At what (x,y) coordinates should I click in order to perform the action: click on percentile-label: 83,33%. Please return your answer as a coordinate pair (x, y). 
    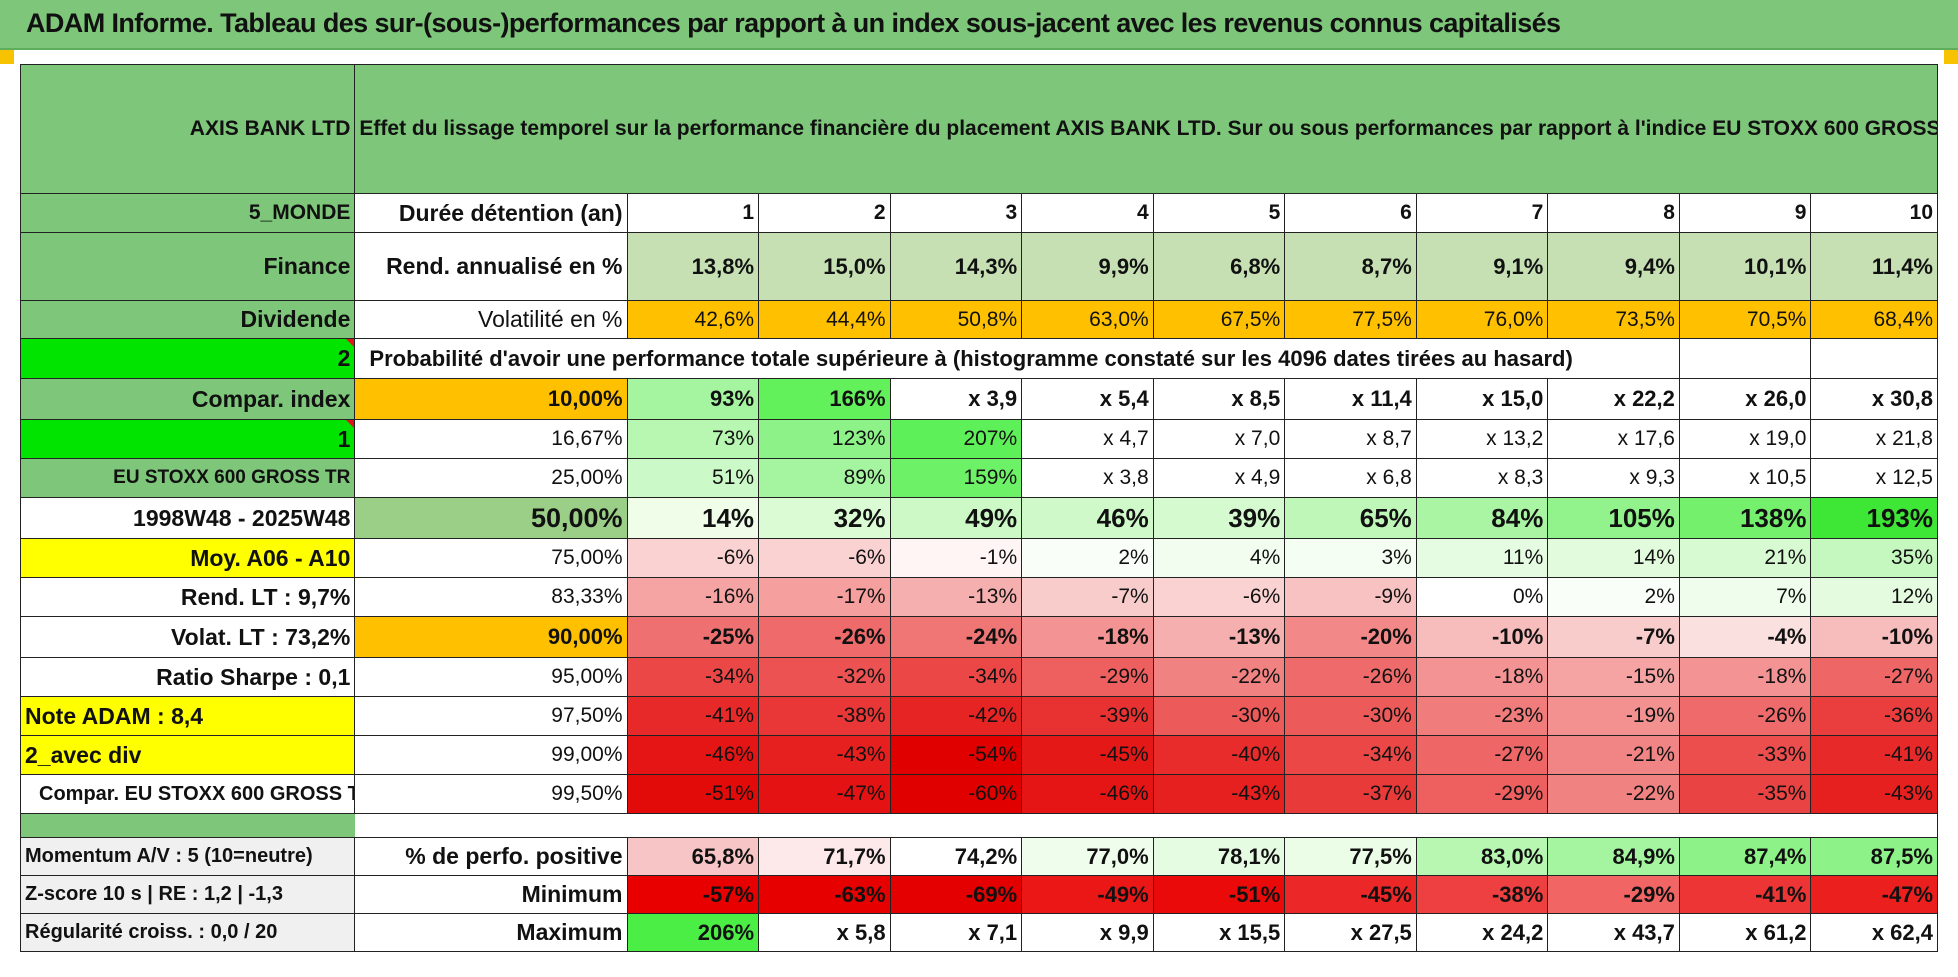
    Looking at the image, I should click on (491, 597).